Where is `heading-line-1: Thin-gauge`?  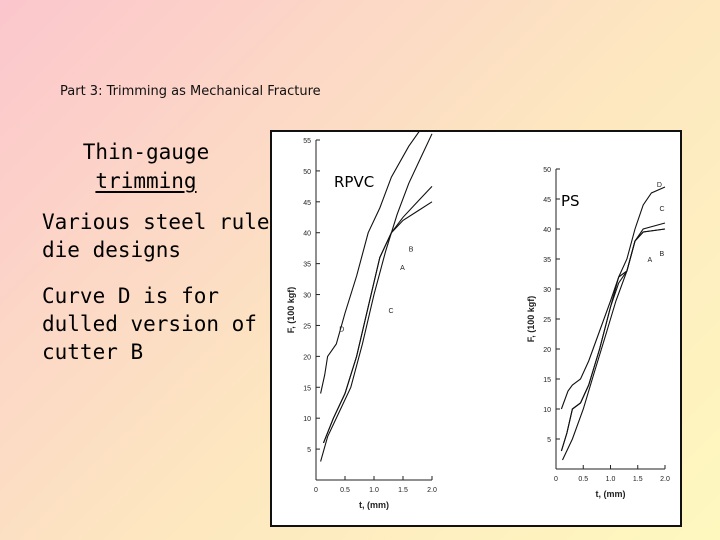 heading-line-1: Thin-gauge is located at coordinates (146, 152).